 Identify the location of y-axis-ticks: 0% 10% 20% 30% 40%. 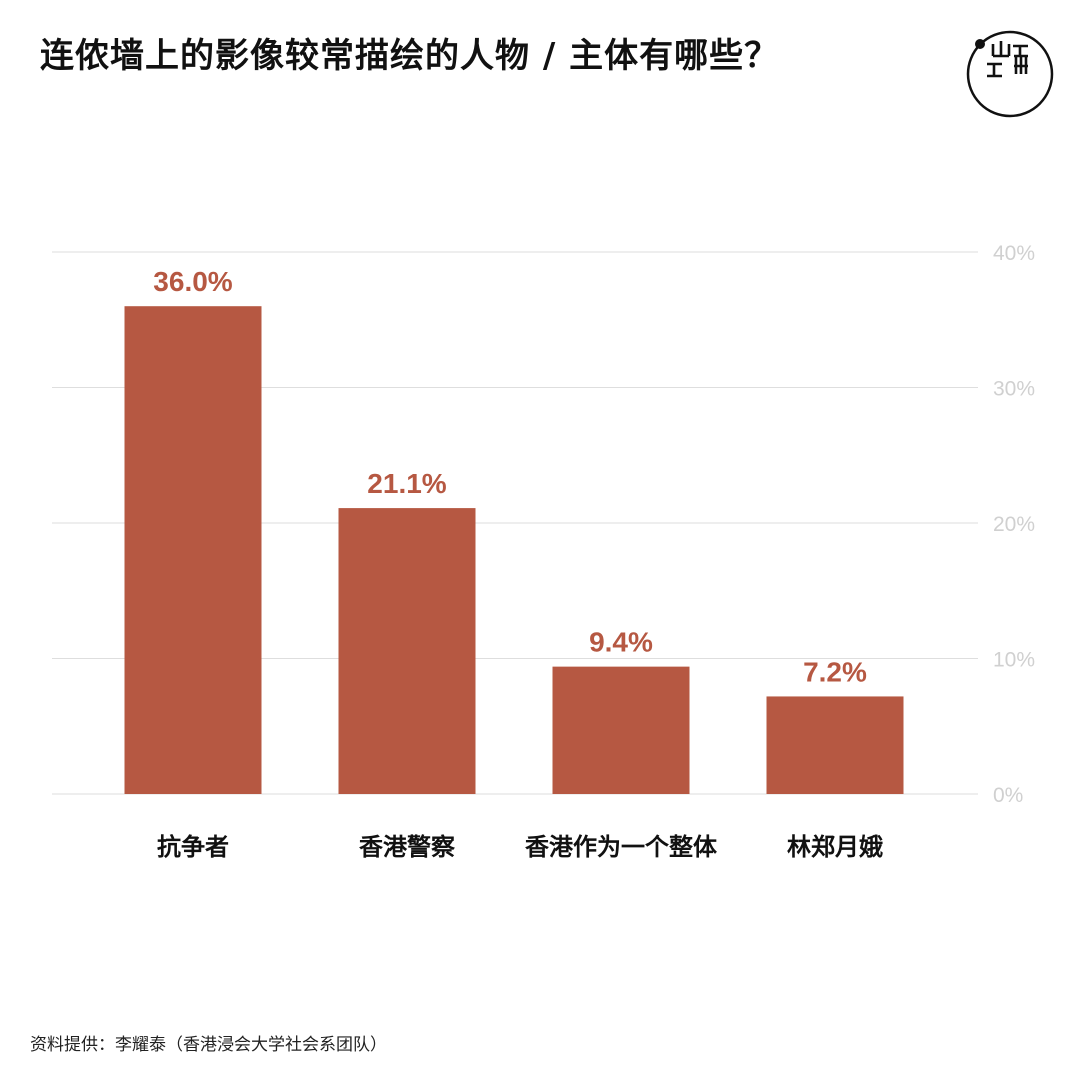
(1014, 524).